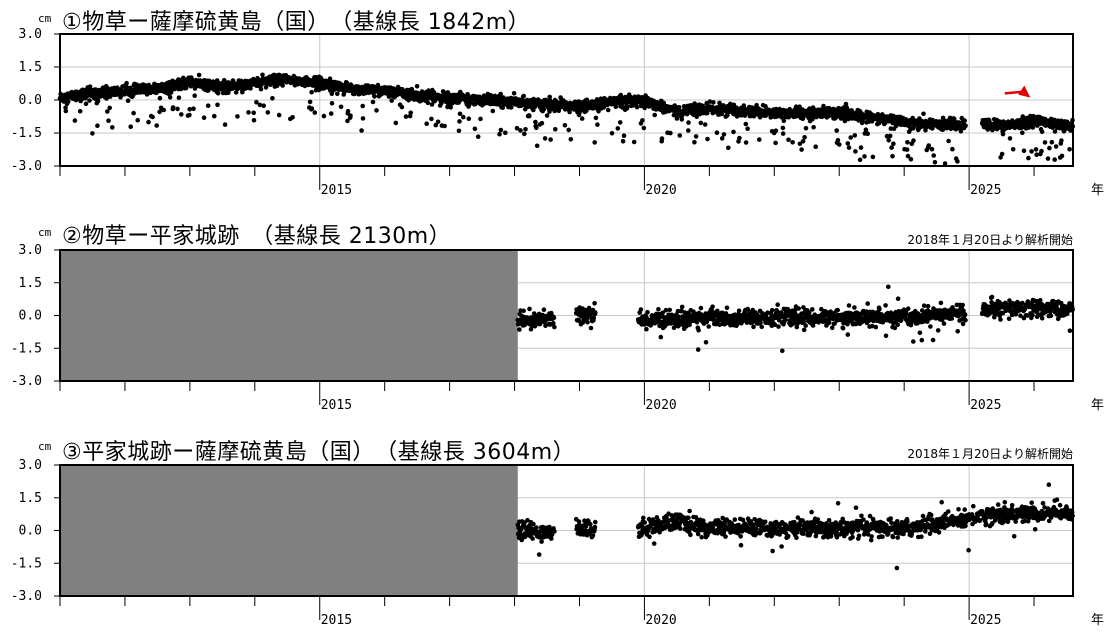 The height and width of the screenshot is (632, 1110). I want to click on x-tick-label: 2025, so click(985, 620).